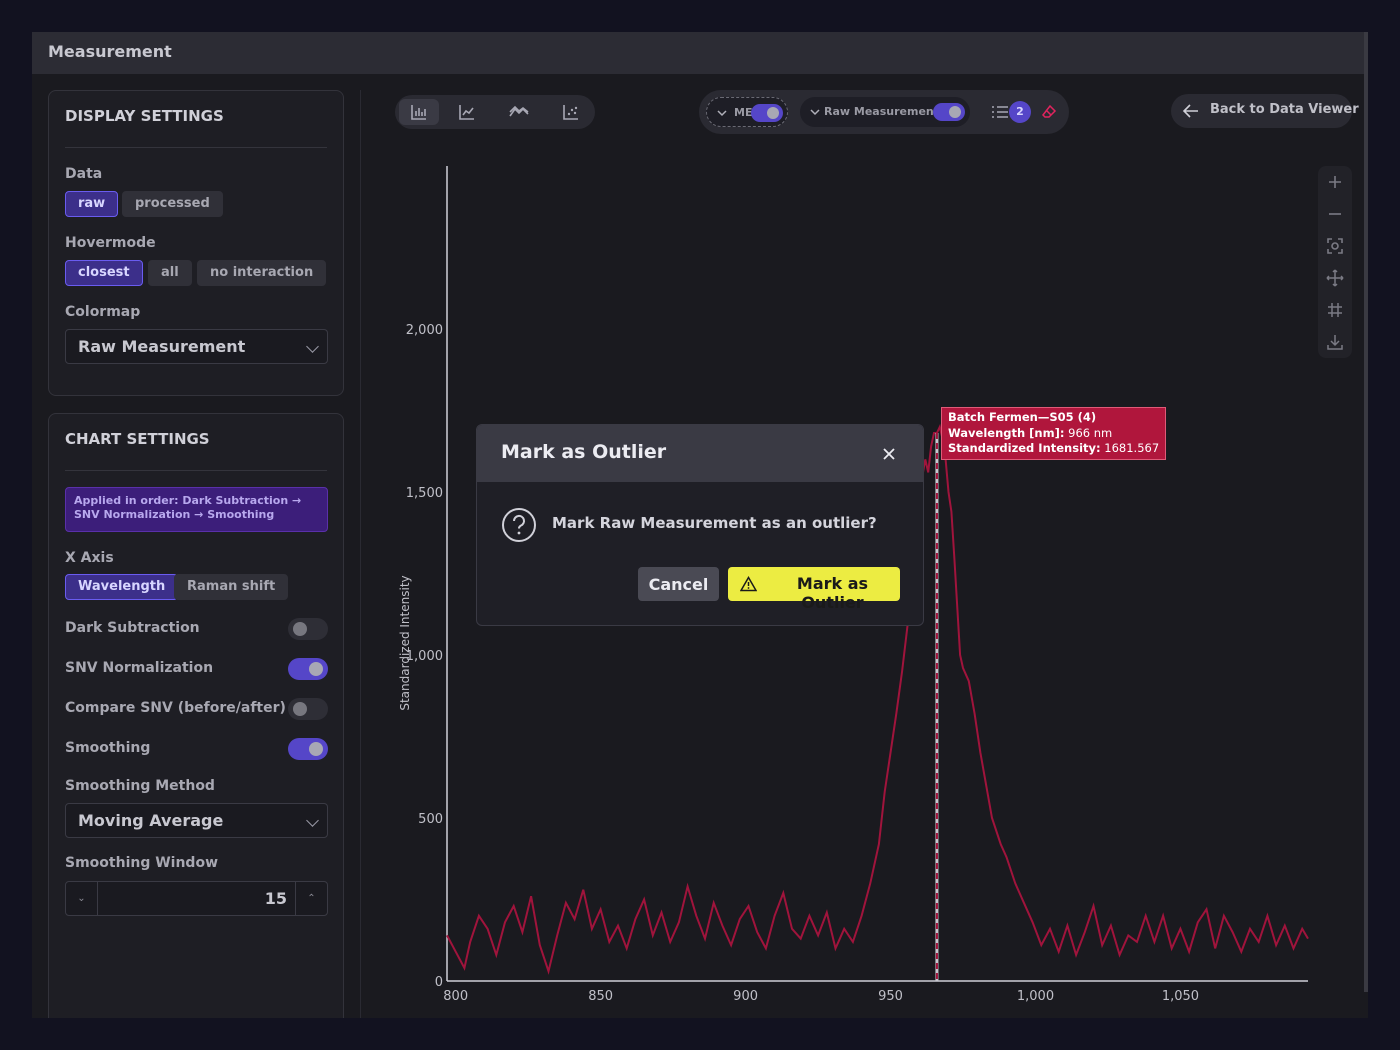 Image resolution: width=1400 pixels, height=1050 pixels. I want to click on bar-chart-icon, so click(418, 112).